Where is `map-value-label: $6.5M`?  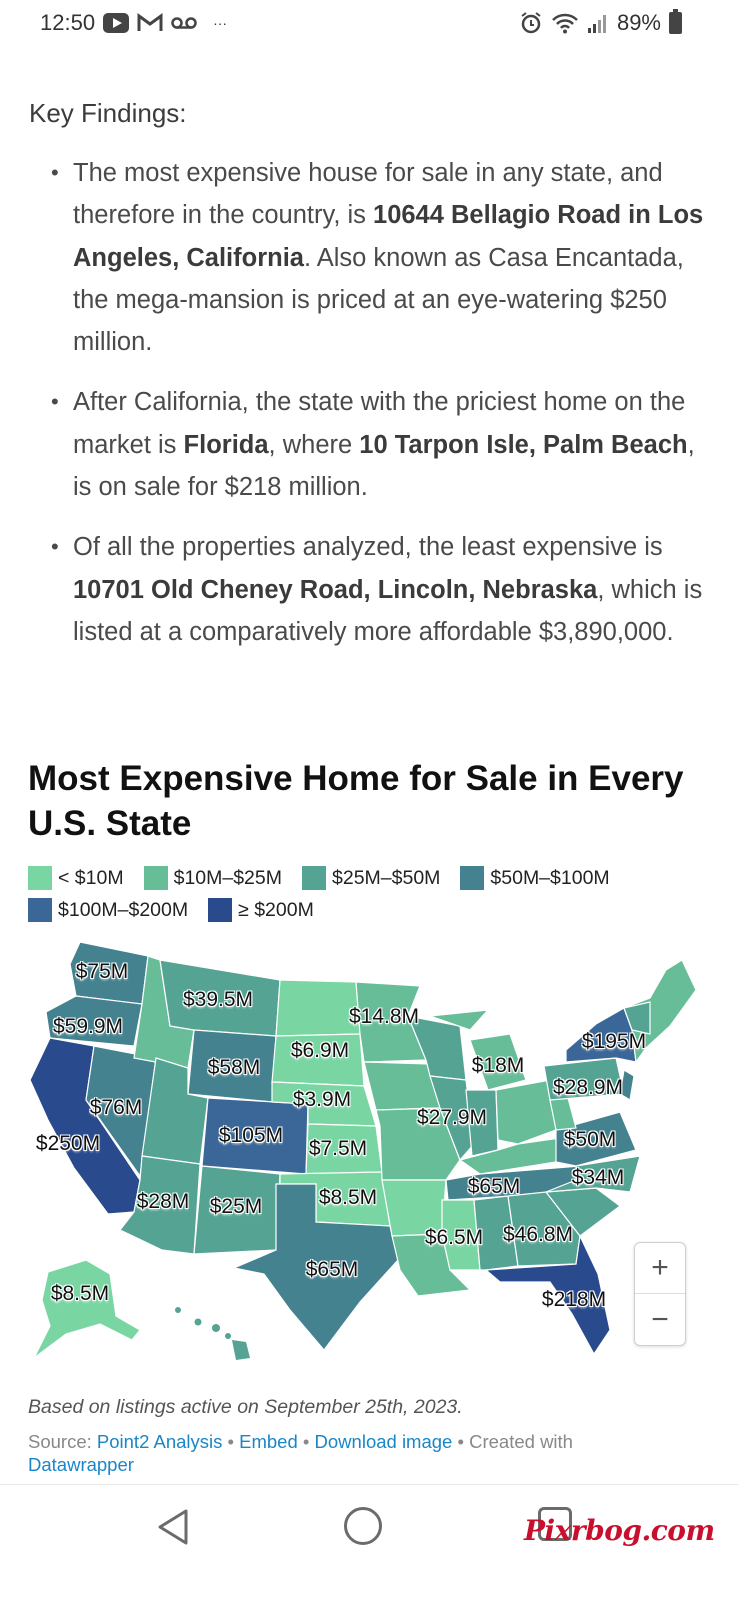
map-value-label: $6.5M is located at coordinates (454, 1237).